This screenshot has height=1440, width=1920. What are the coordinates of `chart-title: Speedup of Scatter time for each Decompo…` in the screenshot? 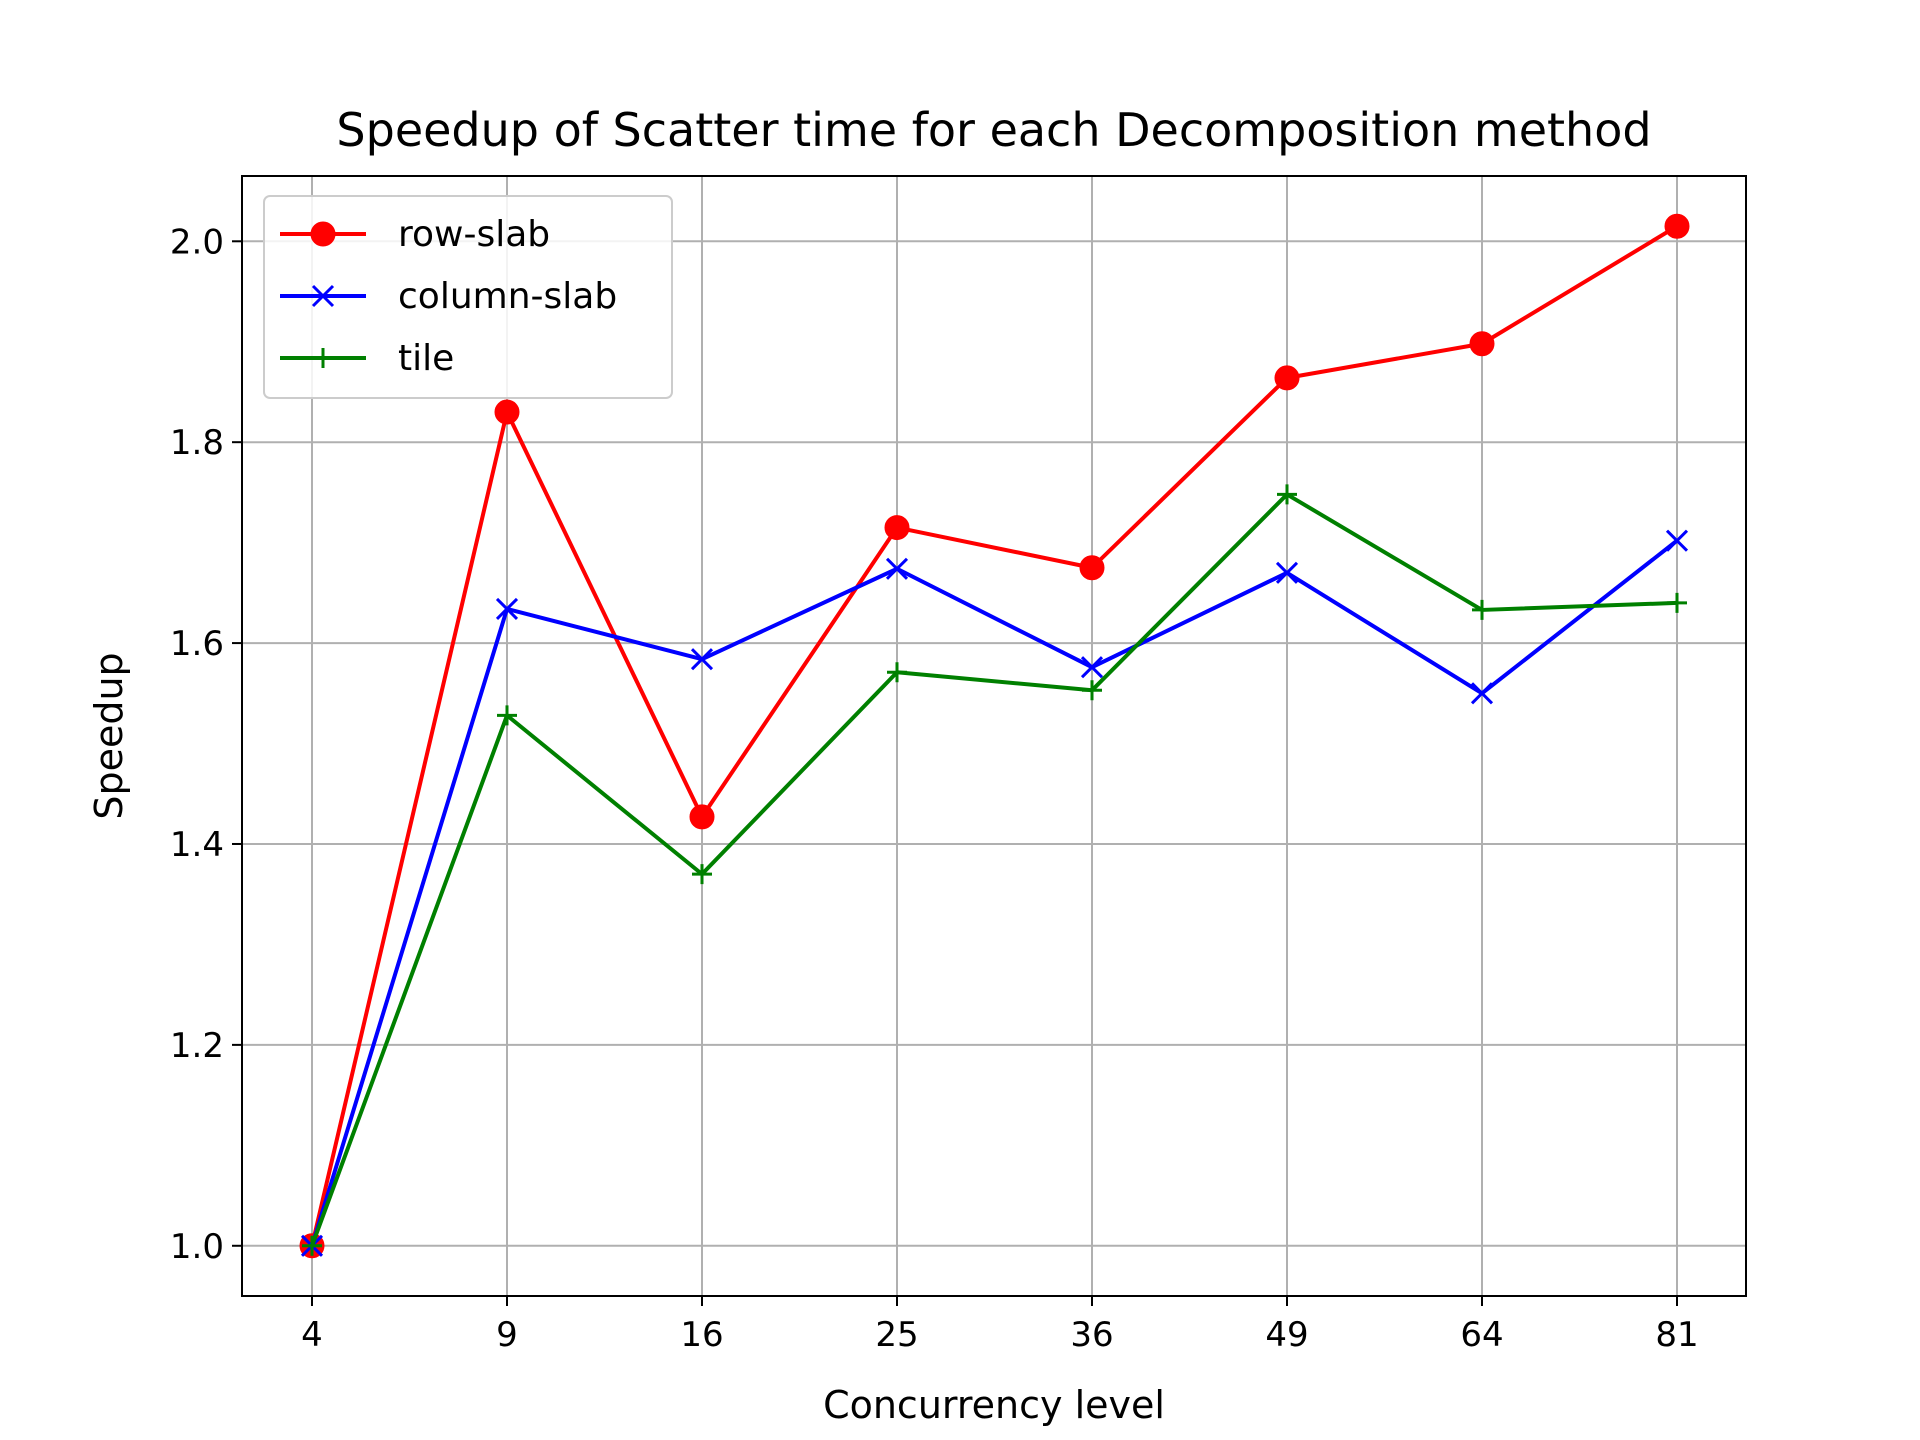 It's located at (993, 130).